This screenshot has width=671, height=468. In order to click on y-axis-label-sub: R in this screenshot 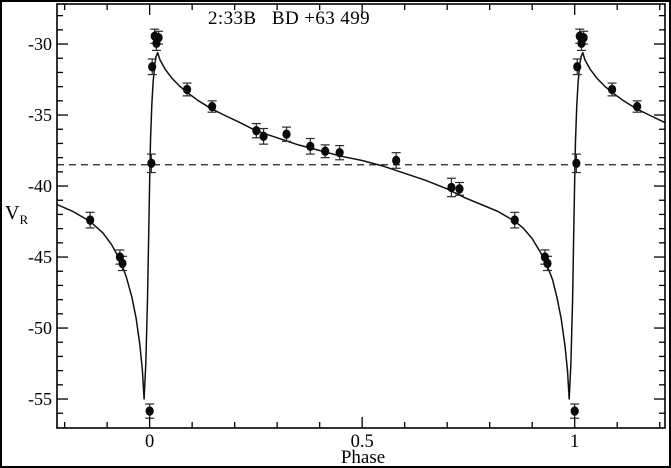, I will do `click(24, 219)`.